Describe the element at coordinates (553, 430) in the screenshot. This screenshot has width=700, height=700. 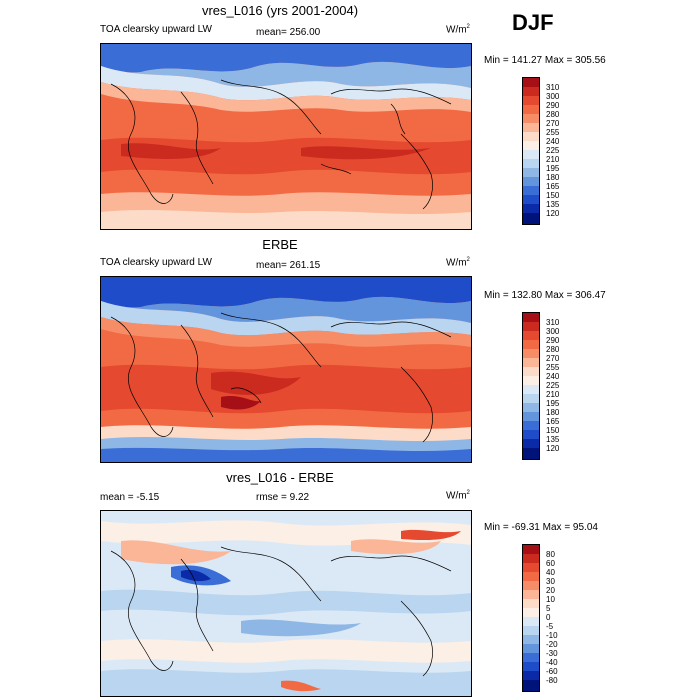
I see `panel-2-colorbar-tick: 150` at that location.